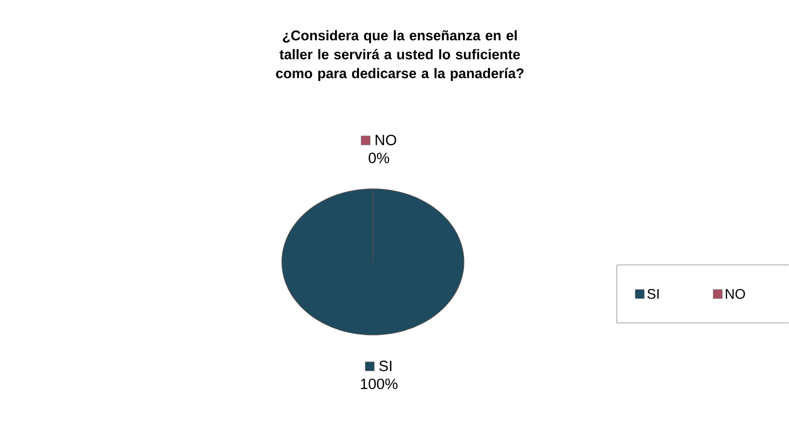  Describe the element at coordinates (735, 294) in the screenshot. I see `category-label: NO` at that location.